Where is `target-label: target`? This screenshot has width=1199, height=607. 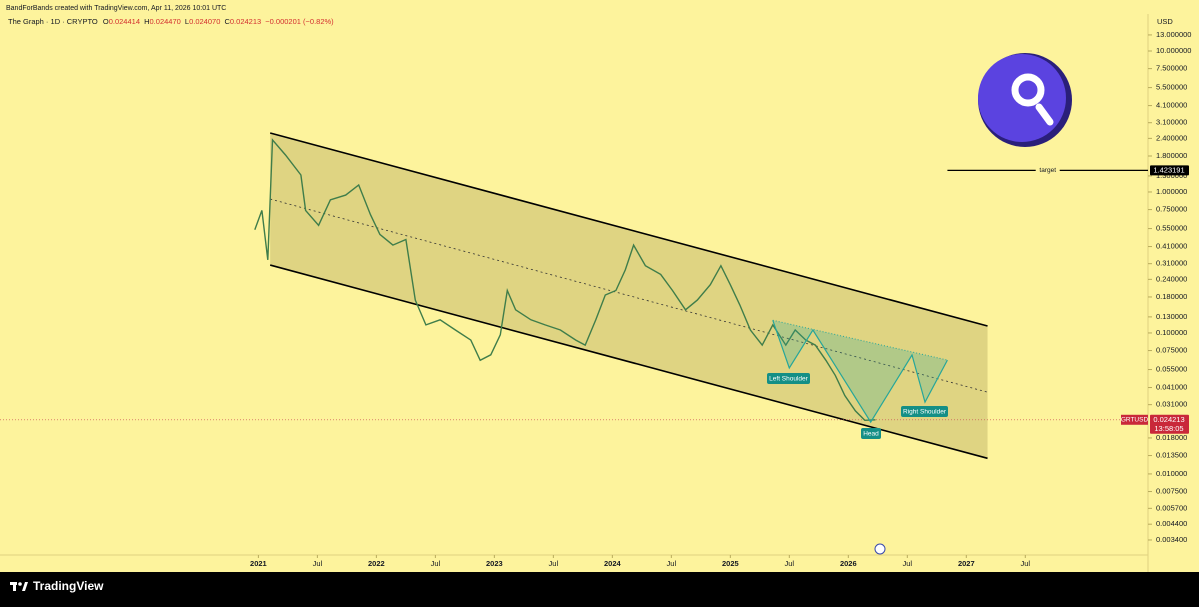
target-label: target is located at coordinates (1047, 170).